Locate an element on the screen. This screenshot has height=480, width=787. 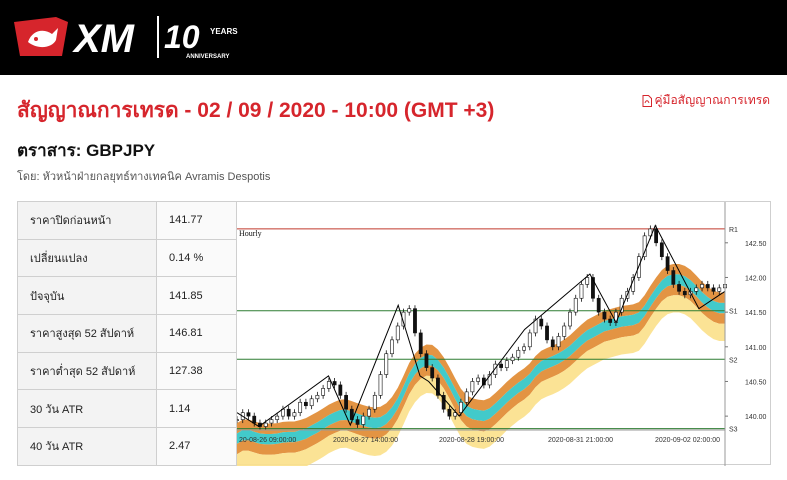
stat-value: 0.14 % is located at coordinates (196, 258).